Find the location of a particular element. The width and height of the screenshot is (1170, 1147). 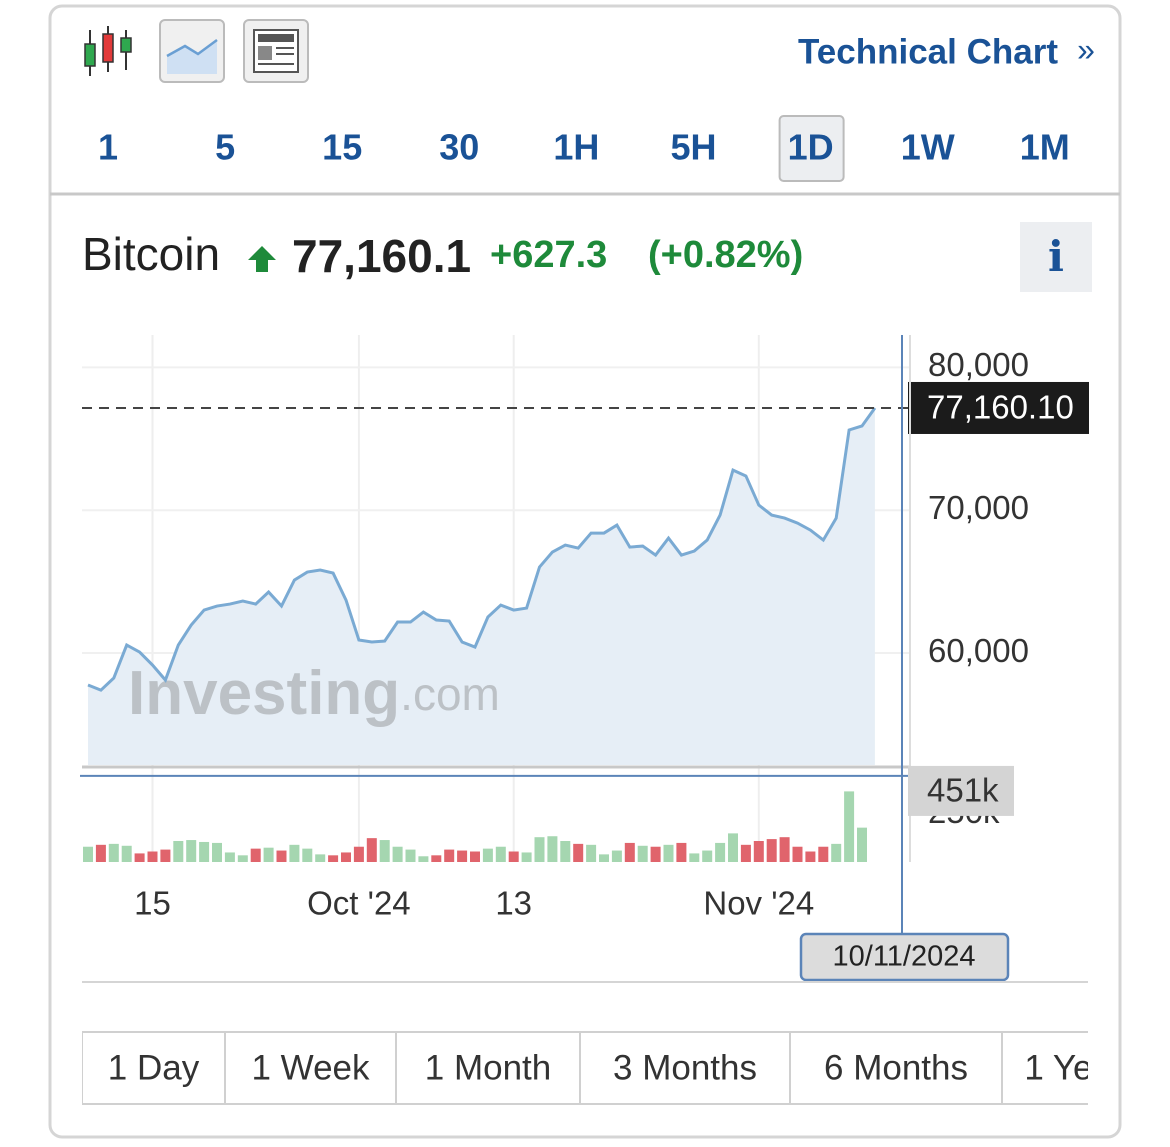

range-bar: 1 Day 1 Week 1 Month 3 Months 6 Months 1 Year is located at coordinates (616, 1068).